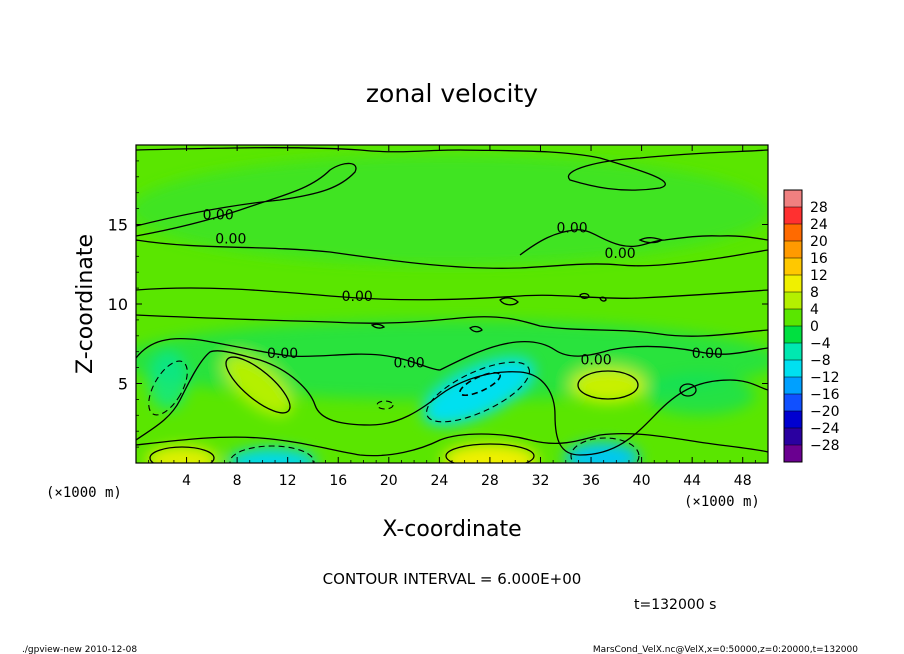  What do you see at coordinates (246, 199) in the screenshot?
I see `contour-upper-wave` at bounding box center [246, 199].